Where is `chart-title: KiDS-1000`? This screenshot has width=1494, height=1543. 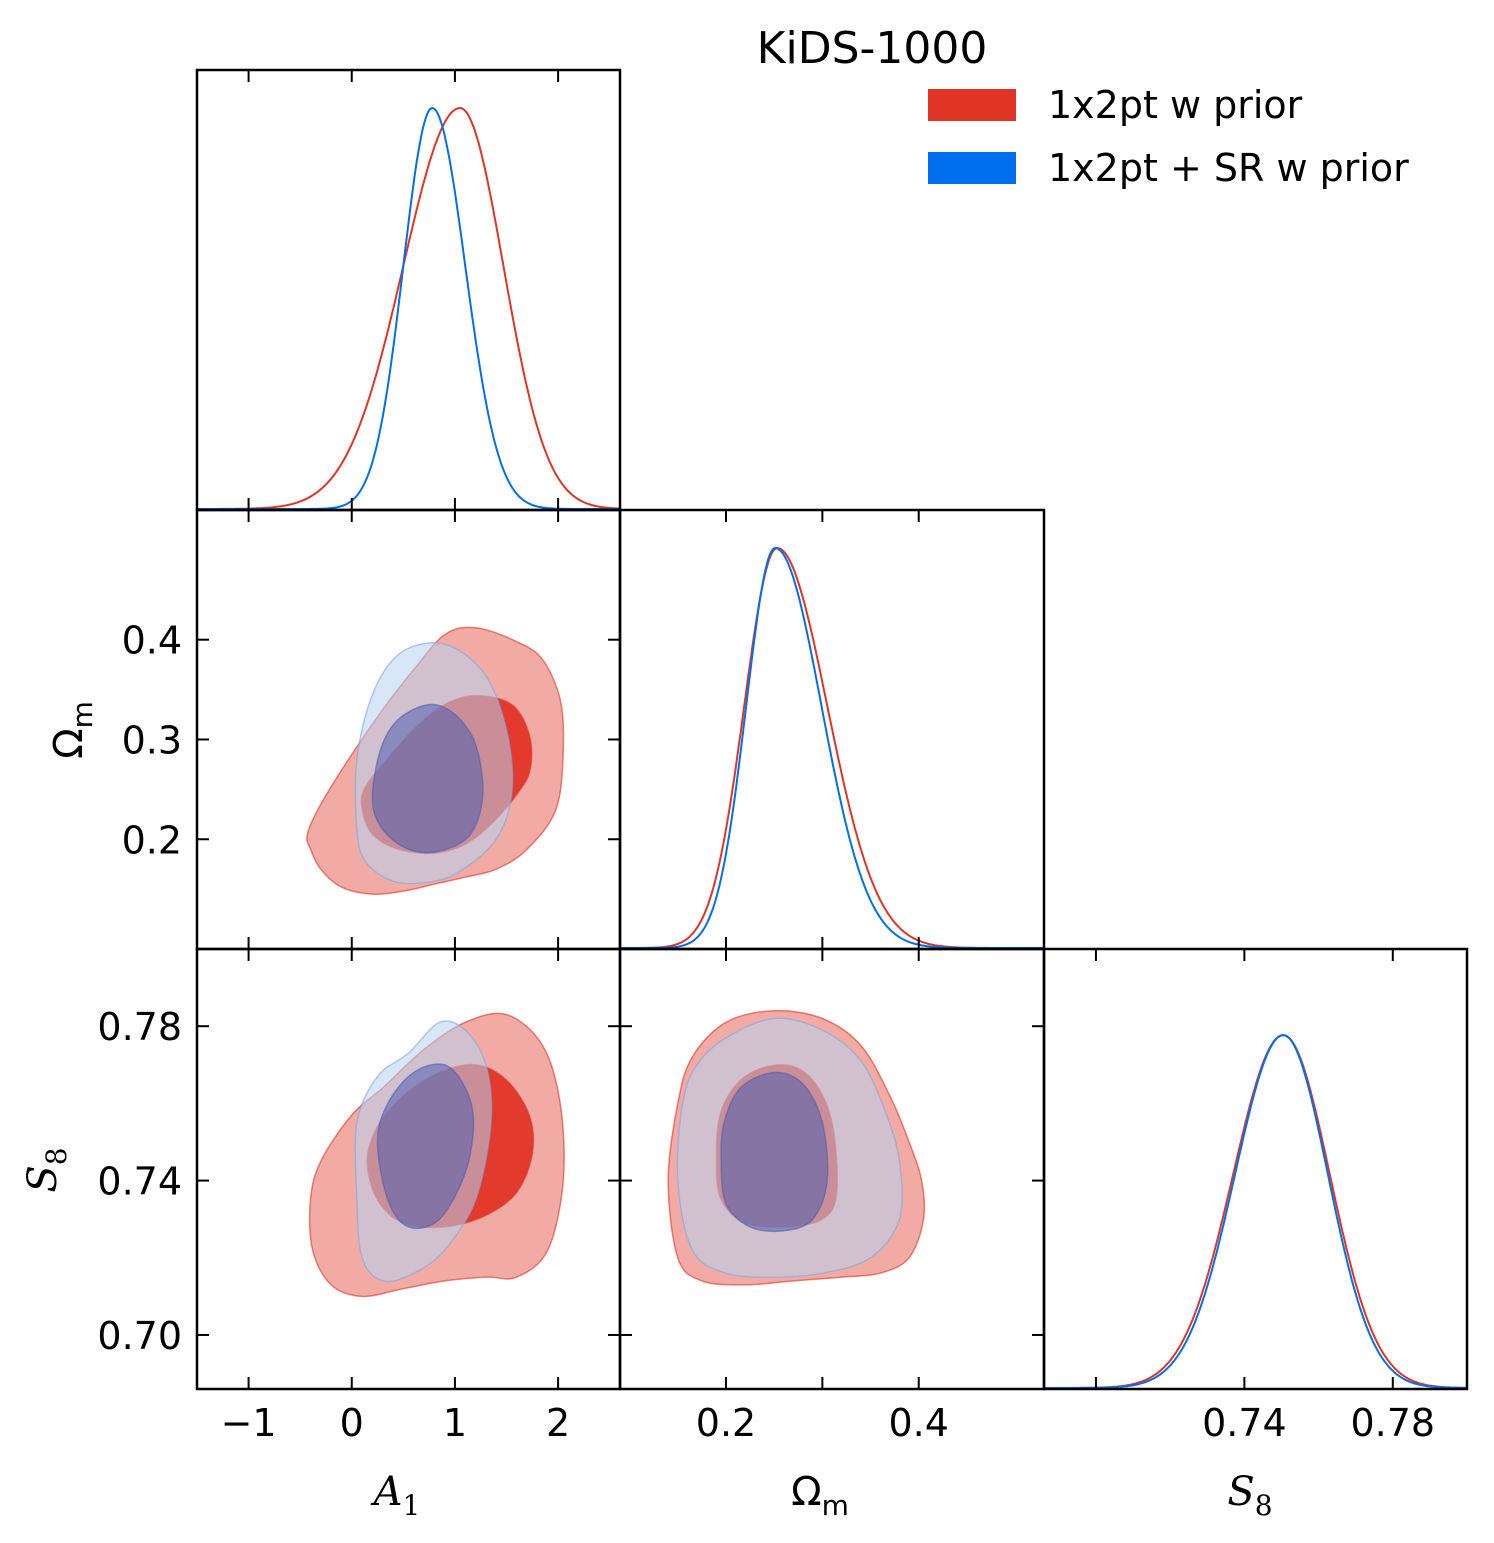
chart-title: KiDS-1000 is located at coordinates (872, 48).